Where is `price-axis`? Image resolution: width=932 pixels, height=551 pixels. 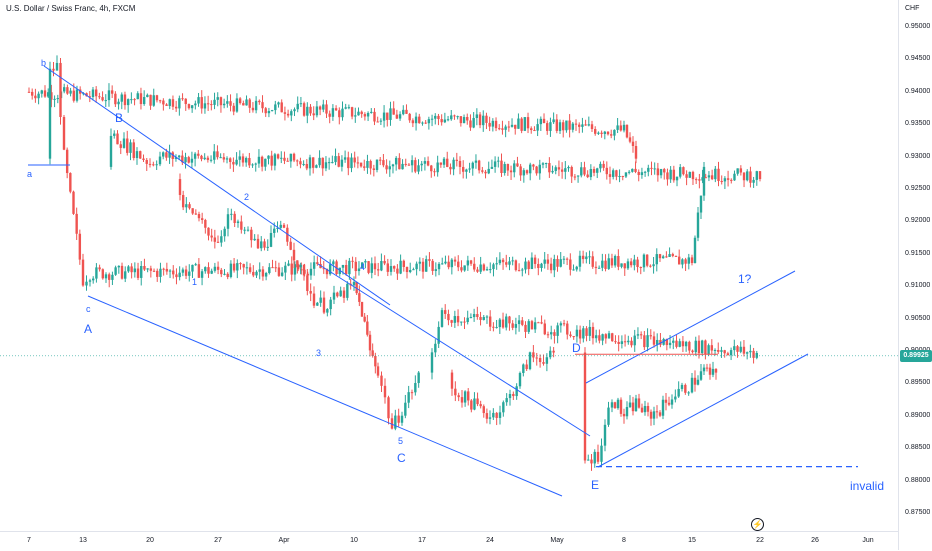 price-axis is located at coordinates (915, 275).